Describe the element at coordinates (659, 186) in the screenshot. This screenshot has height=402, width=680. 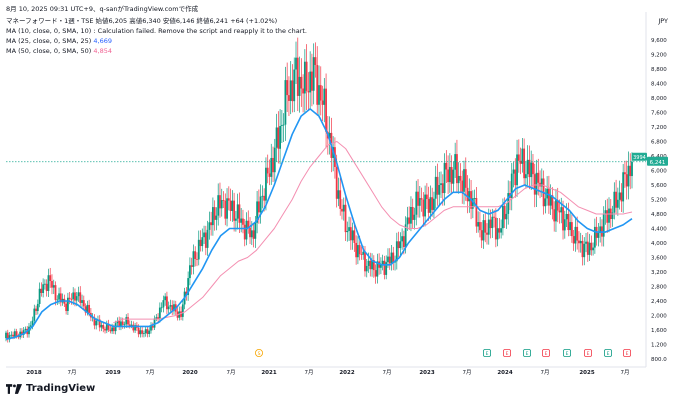
I see `price-tick-label: 5,600` at that location.